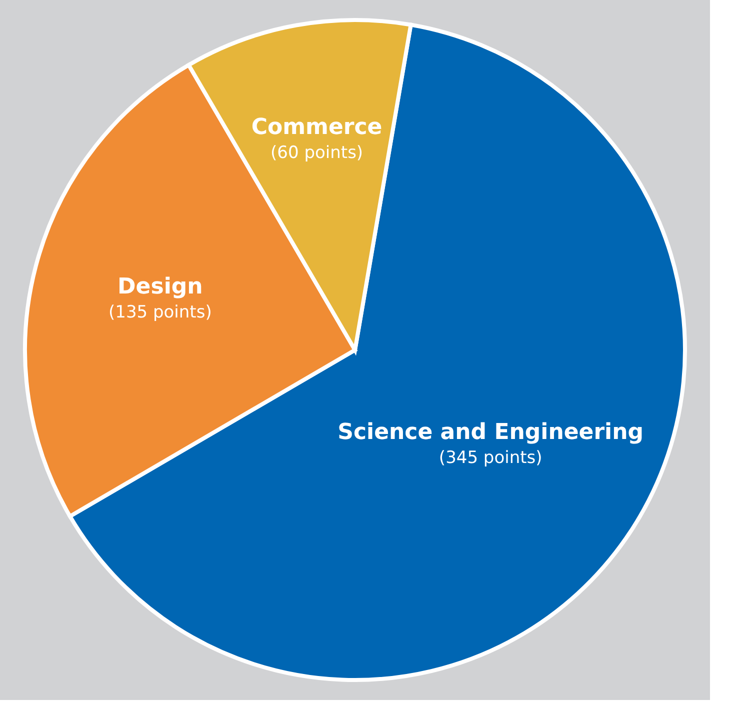 This screenshot has width=747, height=724. Describe the element at coordinates (490, 458) in the screenshot. I see `data-label: (345 points)` at that location.